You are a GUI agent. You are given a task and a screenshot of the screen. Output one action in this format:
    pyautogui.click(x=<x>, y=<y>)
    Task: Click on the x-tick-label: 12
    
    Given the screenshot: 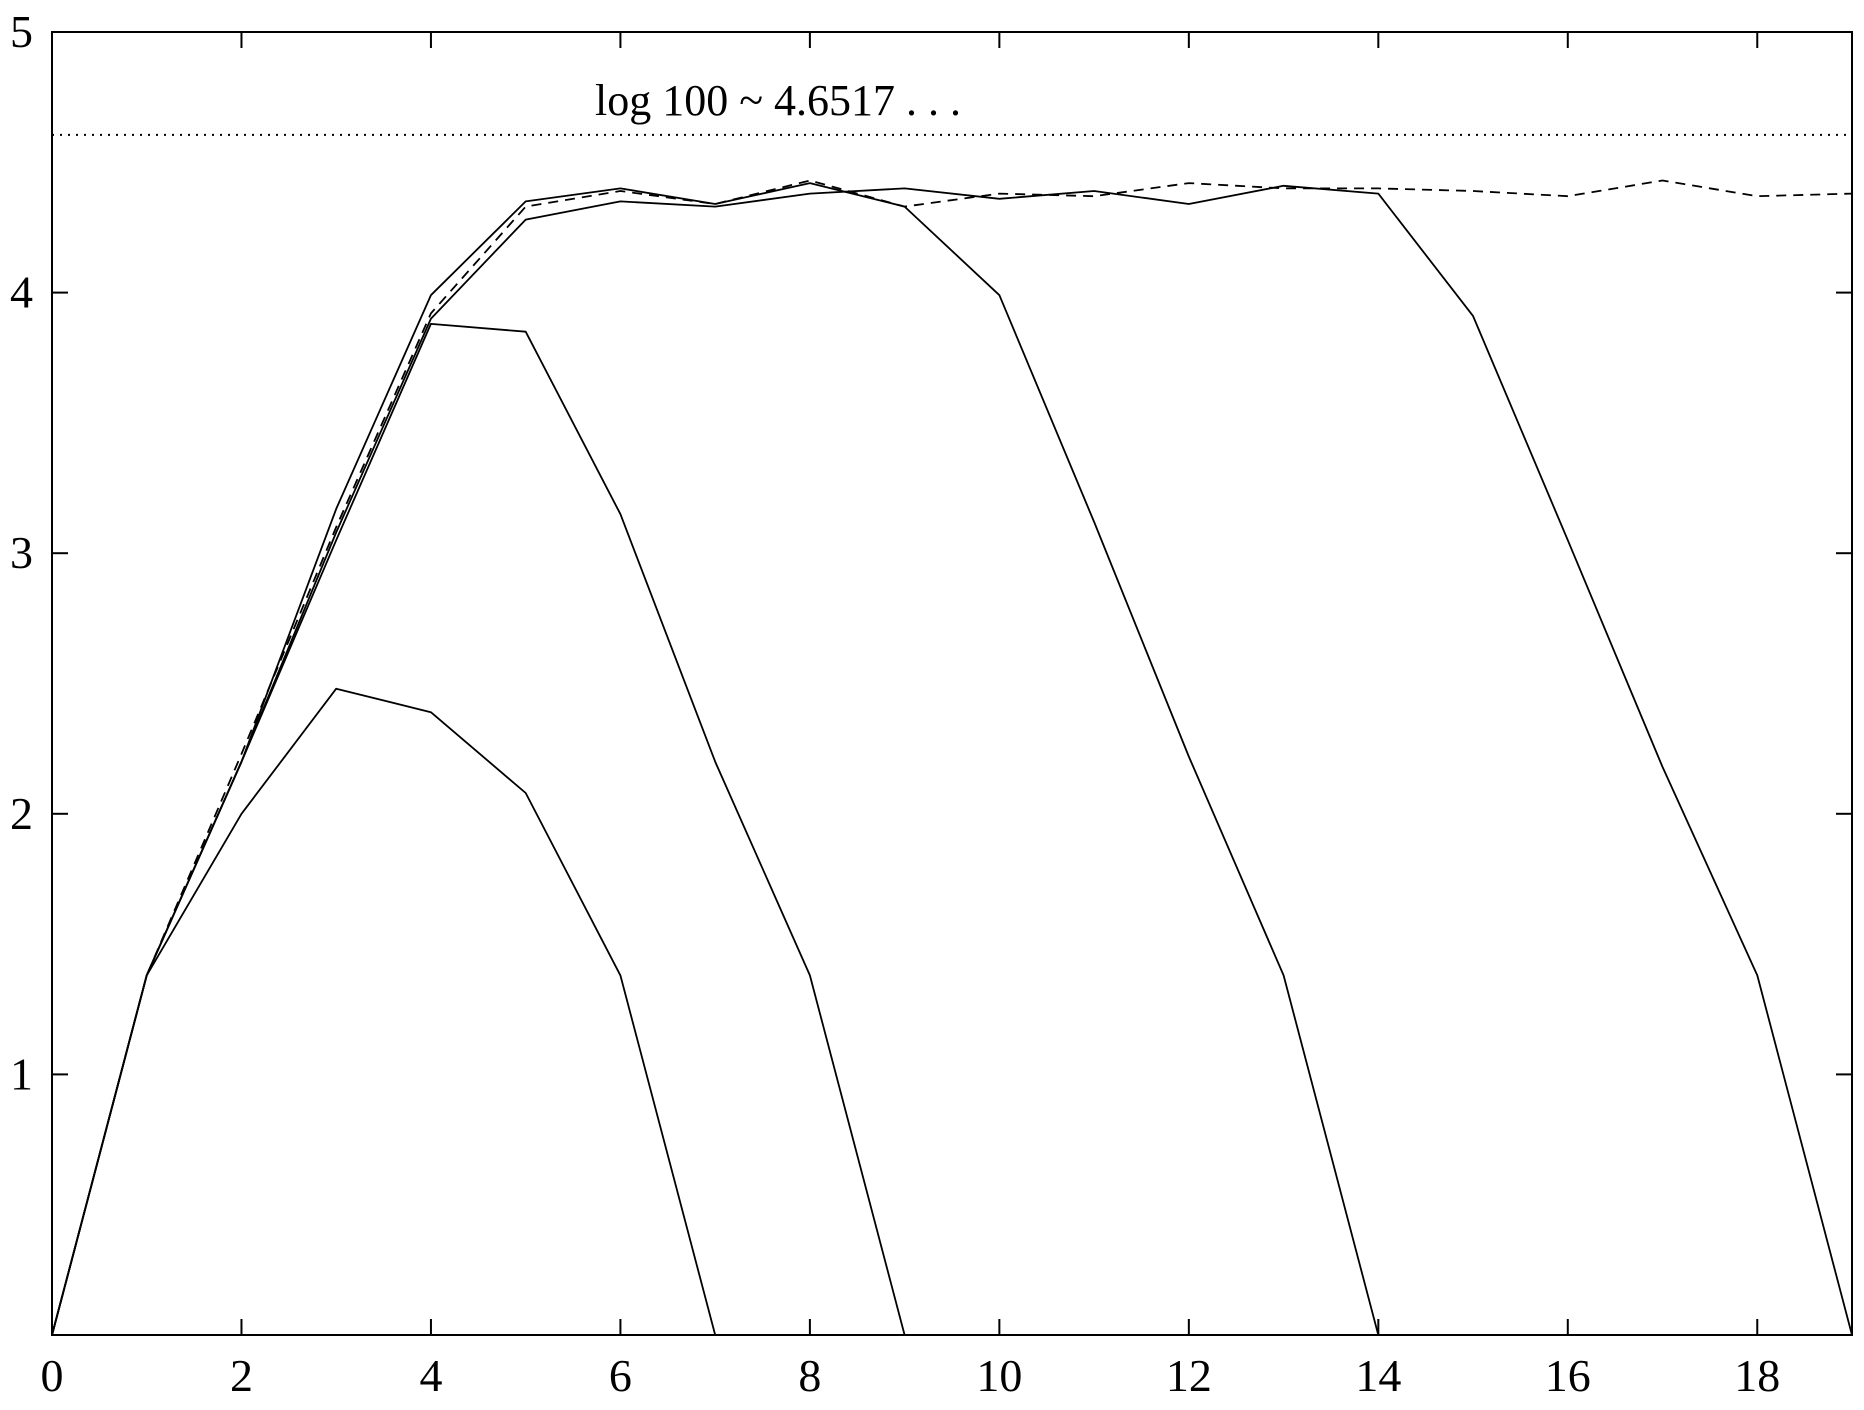 What is the action you would take?
    pyautogui.click(x=1189, y=1375)
    